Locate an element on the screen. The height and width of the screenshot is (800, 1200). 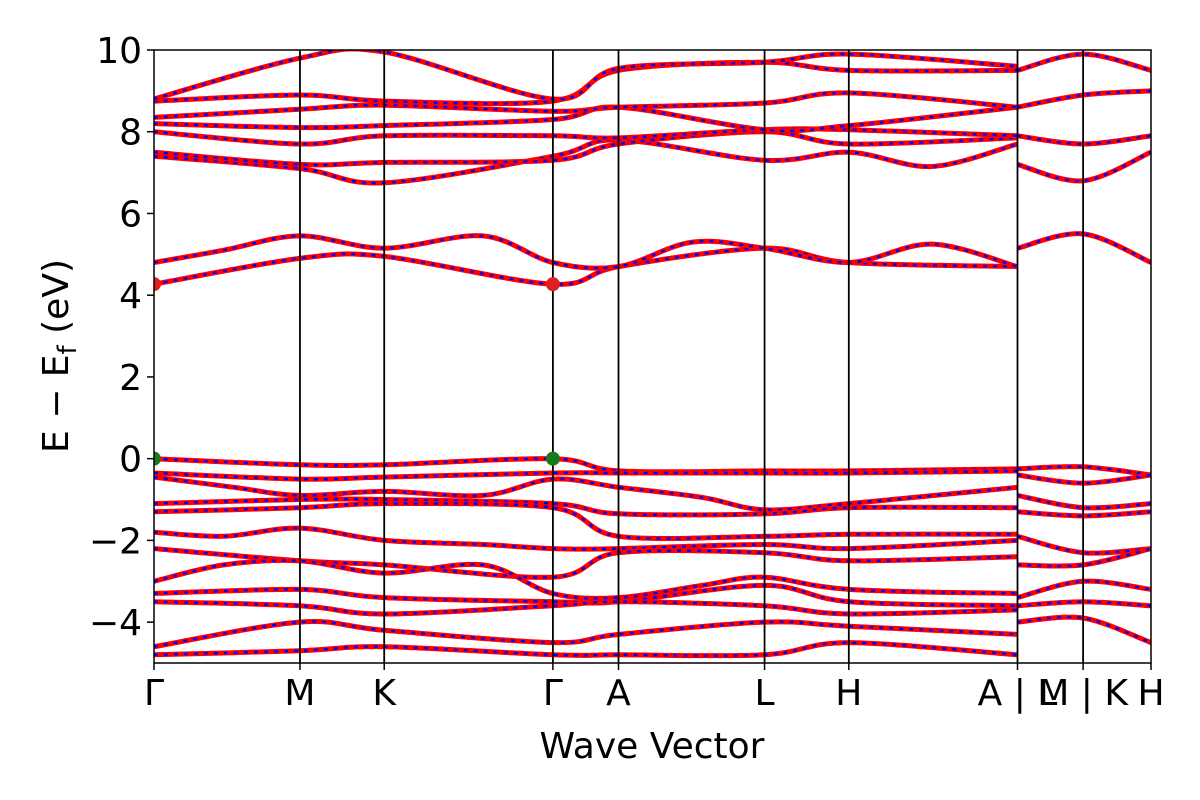
x-tick-label-9: H is located at coordinates (1150, 693).